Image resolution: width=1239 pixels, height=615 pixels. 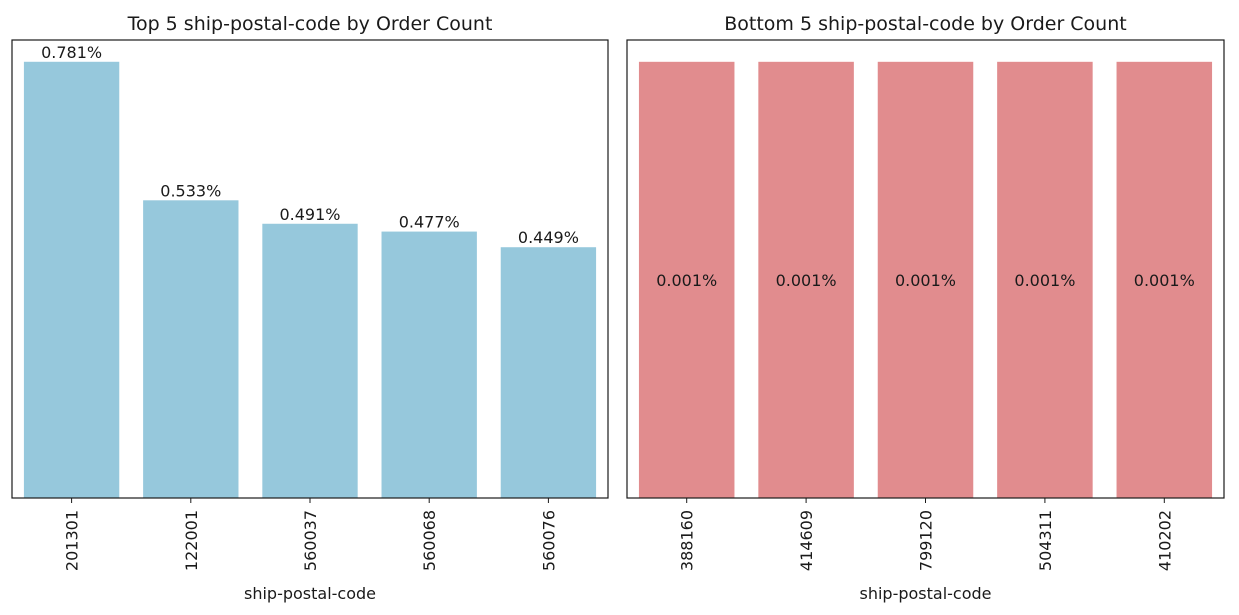 What do you see at coordinates (429, 540) in the screenshot?
I see `x-tick-label: 560068` at bounding box center [429, 540].